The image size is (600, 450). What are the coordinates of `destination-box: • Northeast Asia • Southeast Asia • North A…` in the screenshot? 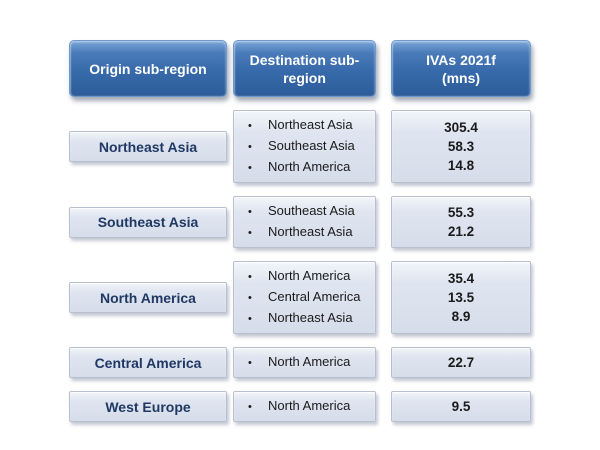 It's located at (304, 146).